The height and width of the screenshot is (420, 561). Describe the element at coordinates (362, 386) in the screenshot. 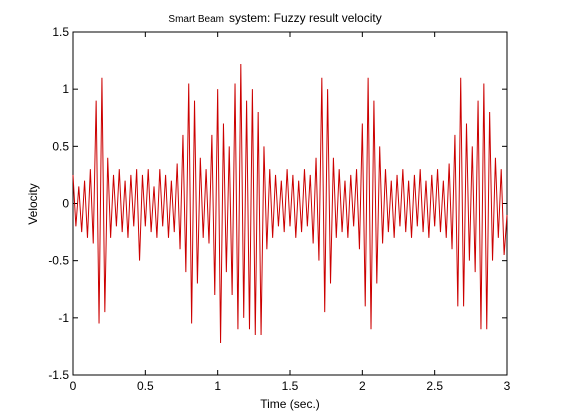

I see `x-tick-label: 2` at that location.